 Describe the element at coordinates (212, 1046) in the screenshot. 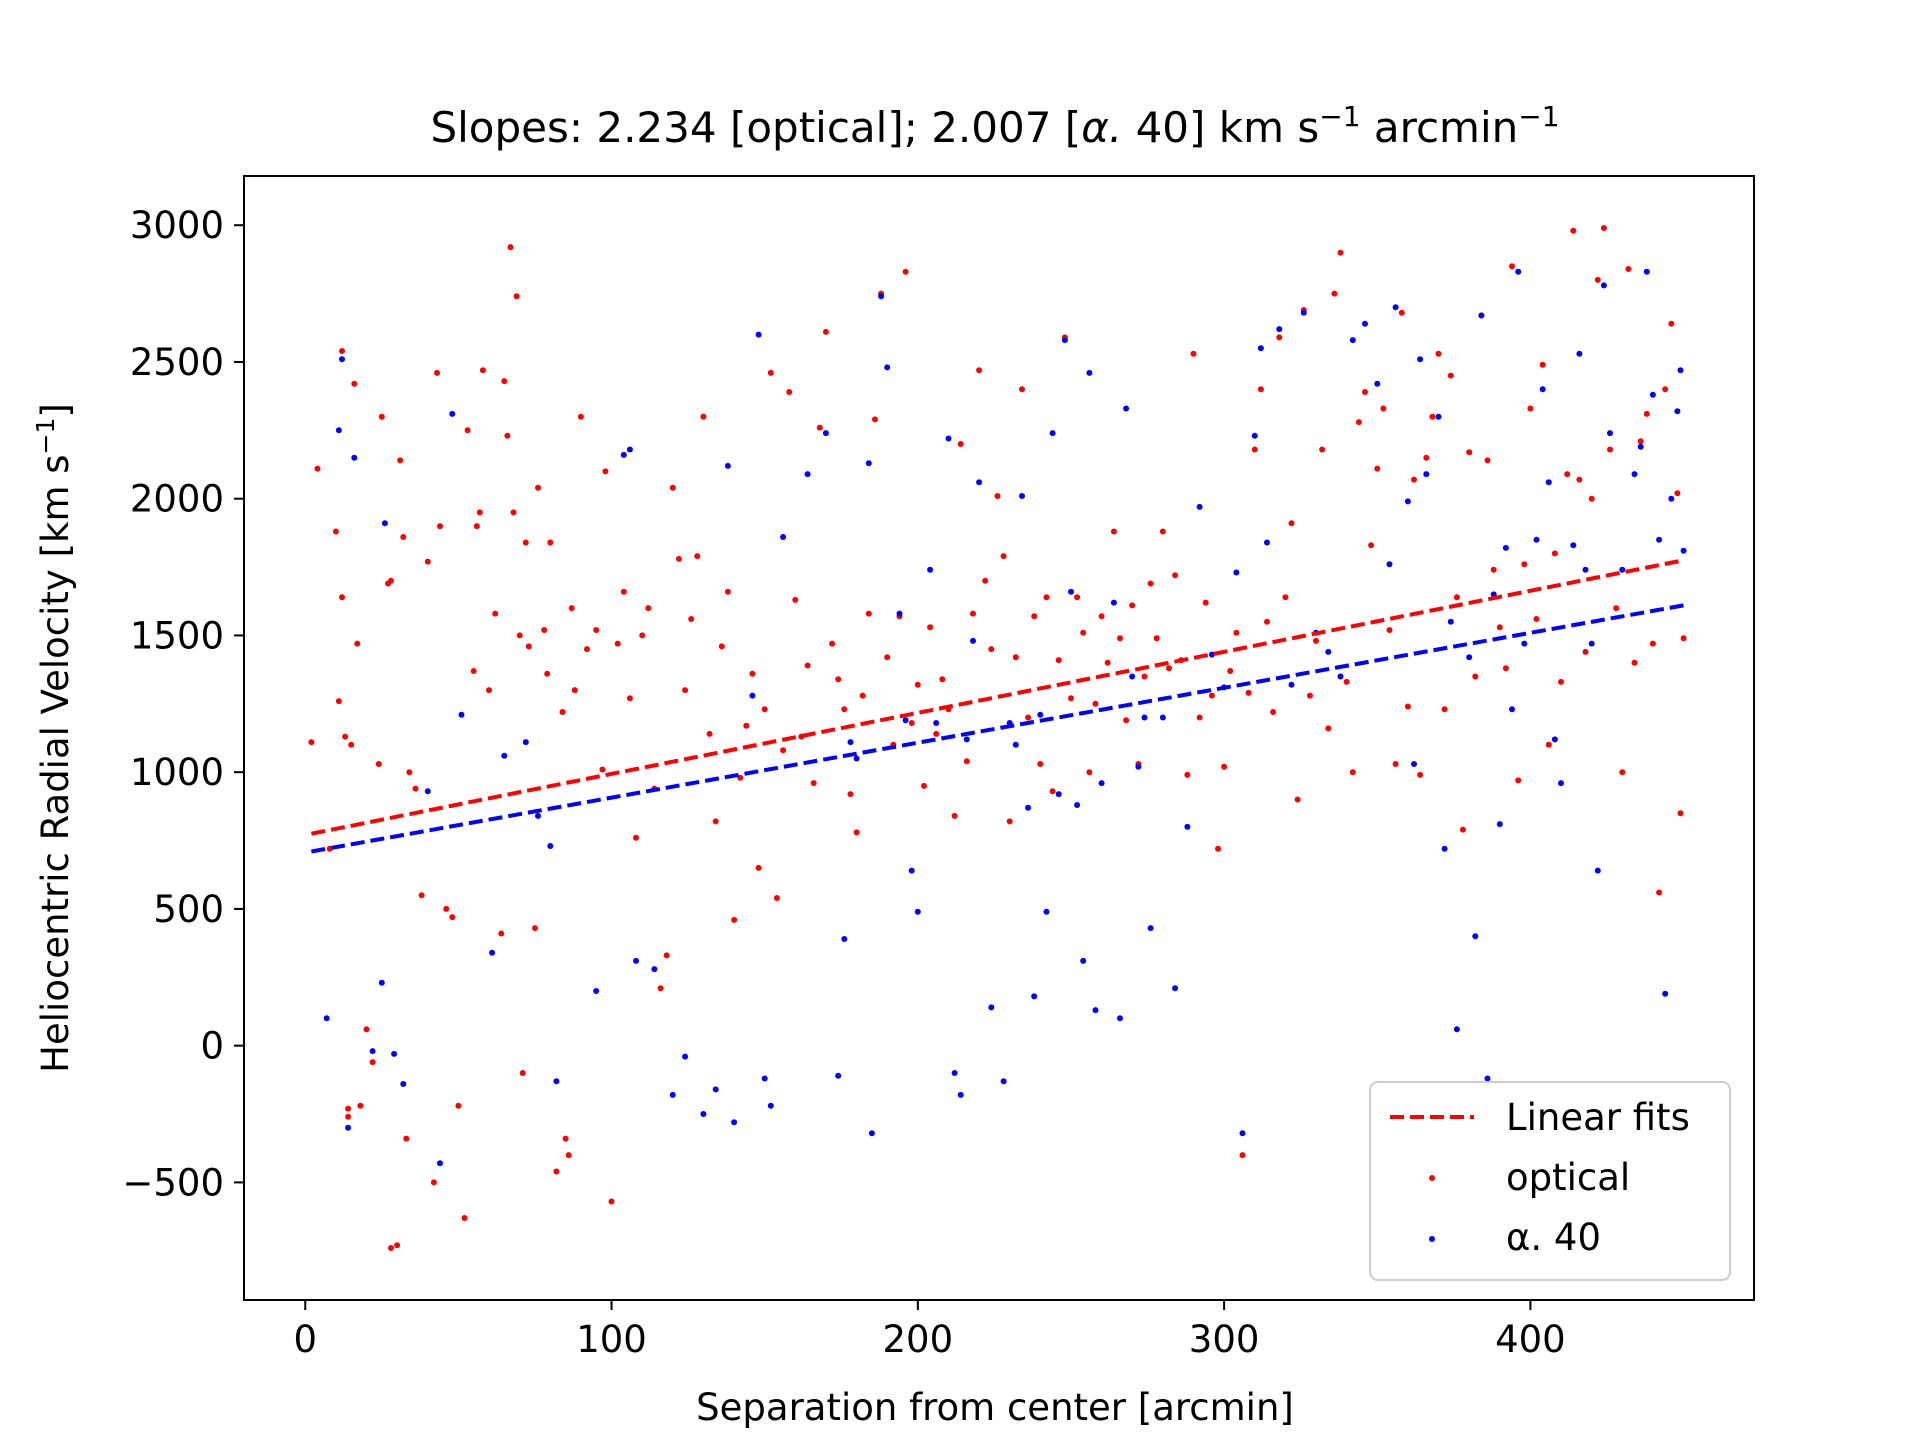

I see `y-tick-label: 0` at that location.